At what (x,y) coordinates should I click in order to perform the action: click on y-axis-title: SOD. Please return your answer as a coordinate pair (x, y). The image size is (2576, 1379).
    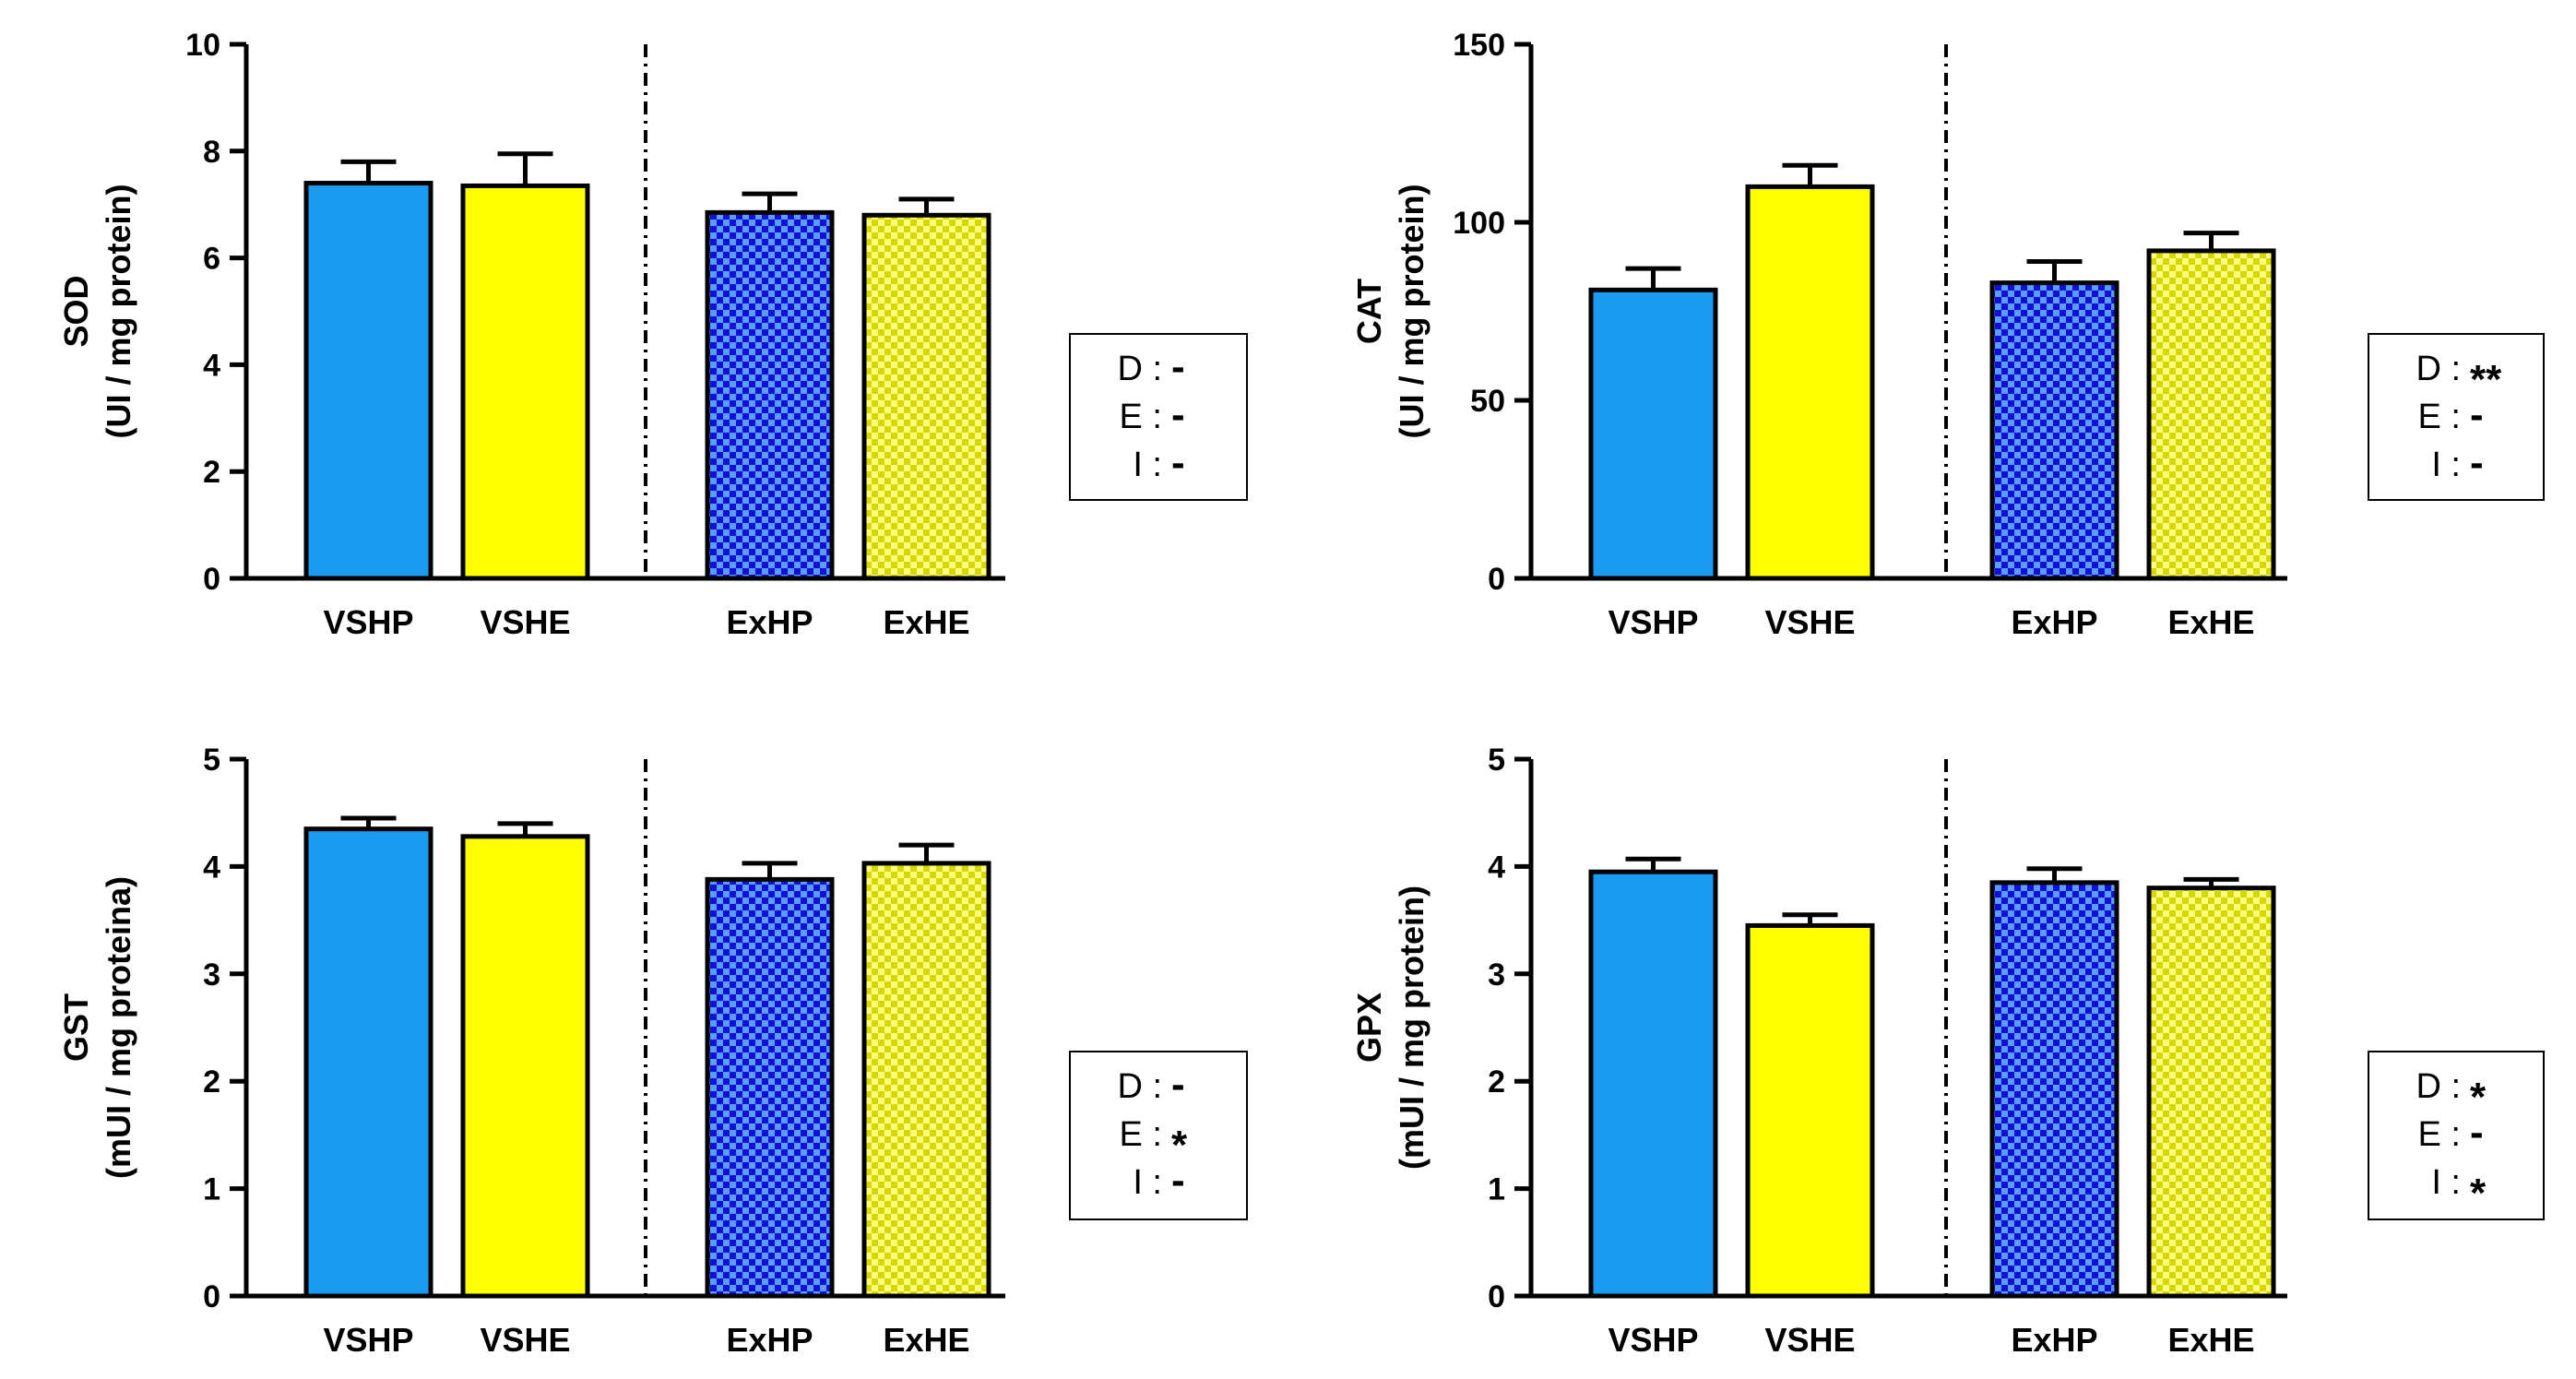
    Looking at the image, I should click on (76, 311).